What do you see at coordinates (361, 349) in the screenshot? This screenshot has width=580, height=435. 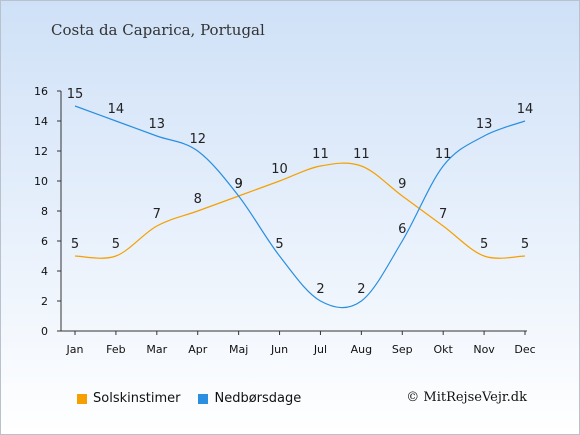 I see `x-tick-label-aug: Aug` at bounding box center [361, 349].